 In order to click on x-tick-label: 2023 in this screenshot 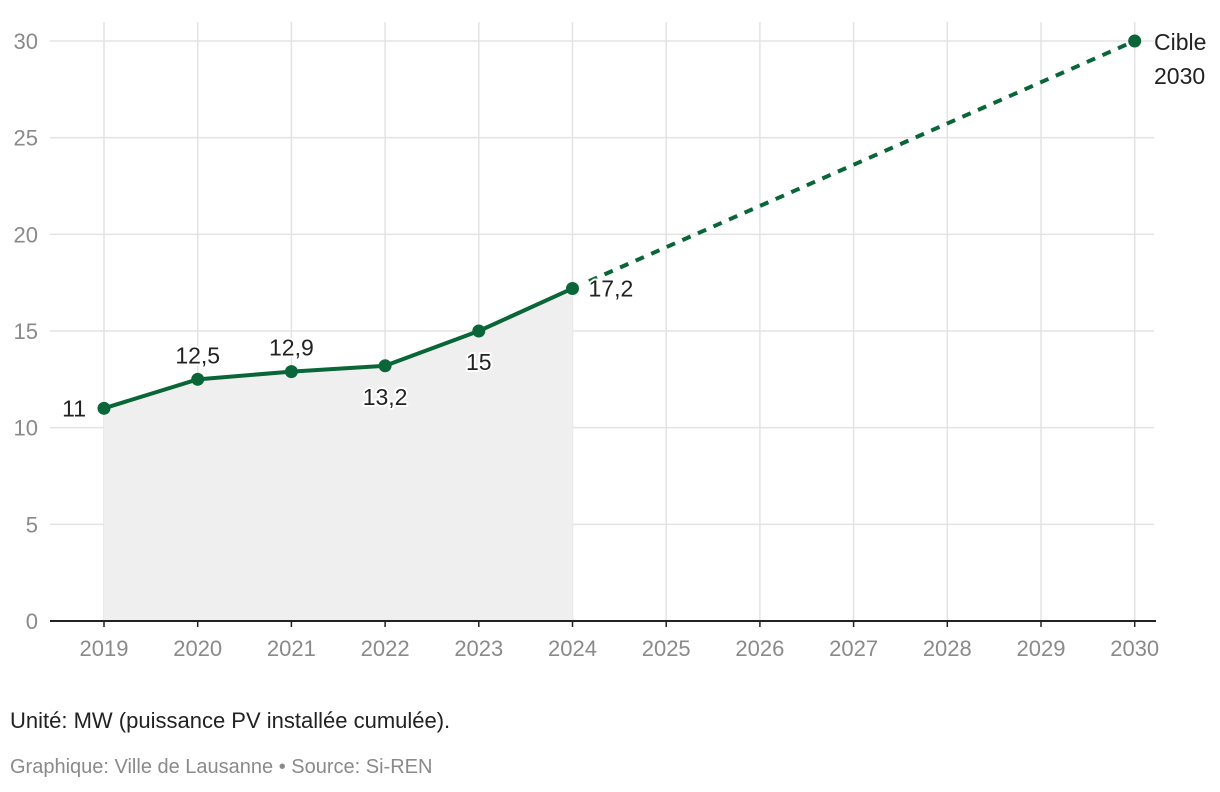, I will do `click(478, 648)`.